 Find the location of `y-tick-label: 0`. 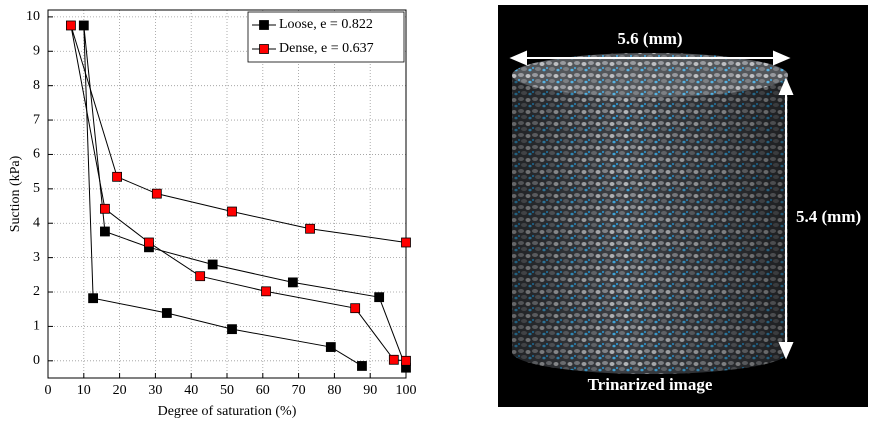

y-tick-label: 0 is located at coordinates (36, 360).